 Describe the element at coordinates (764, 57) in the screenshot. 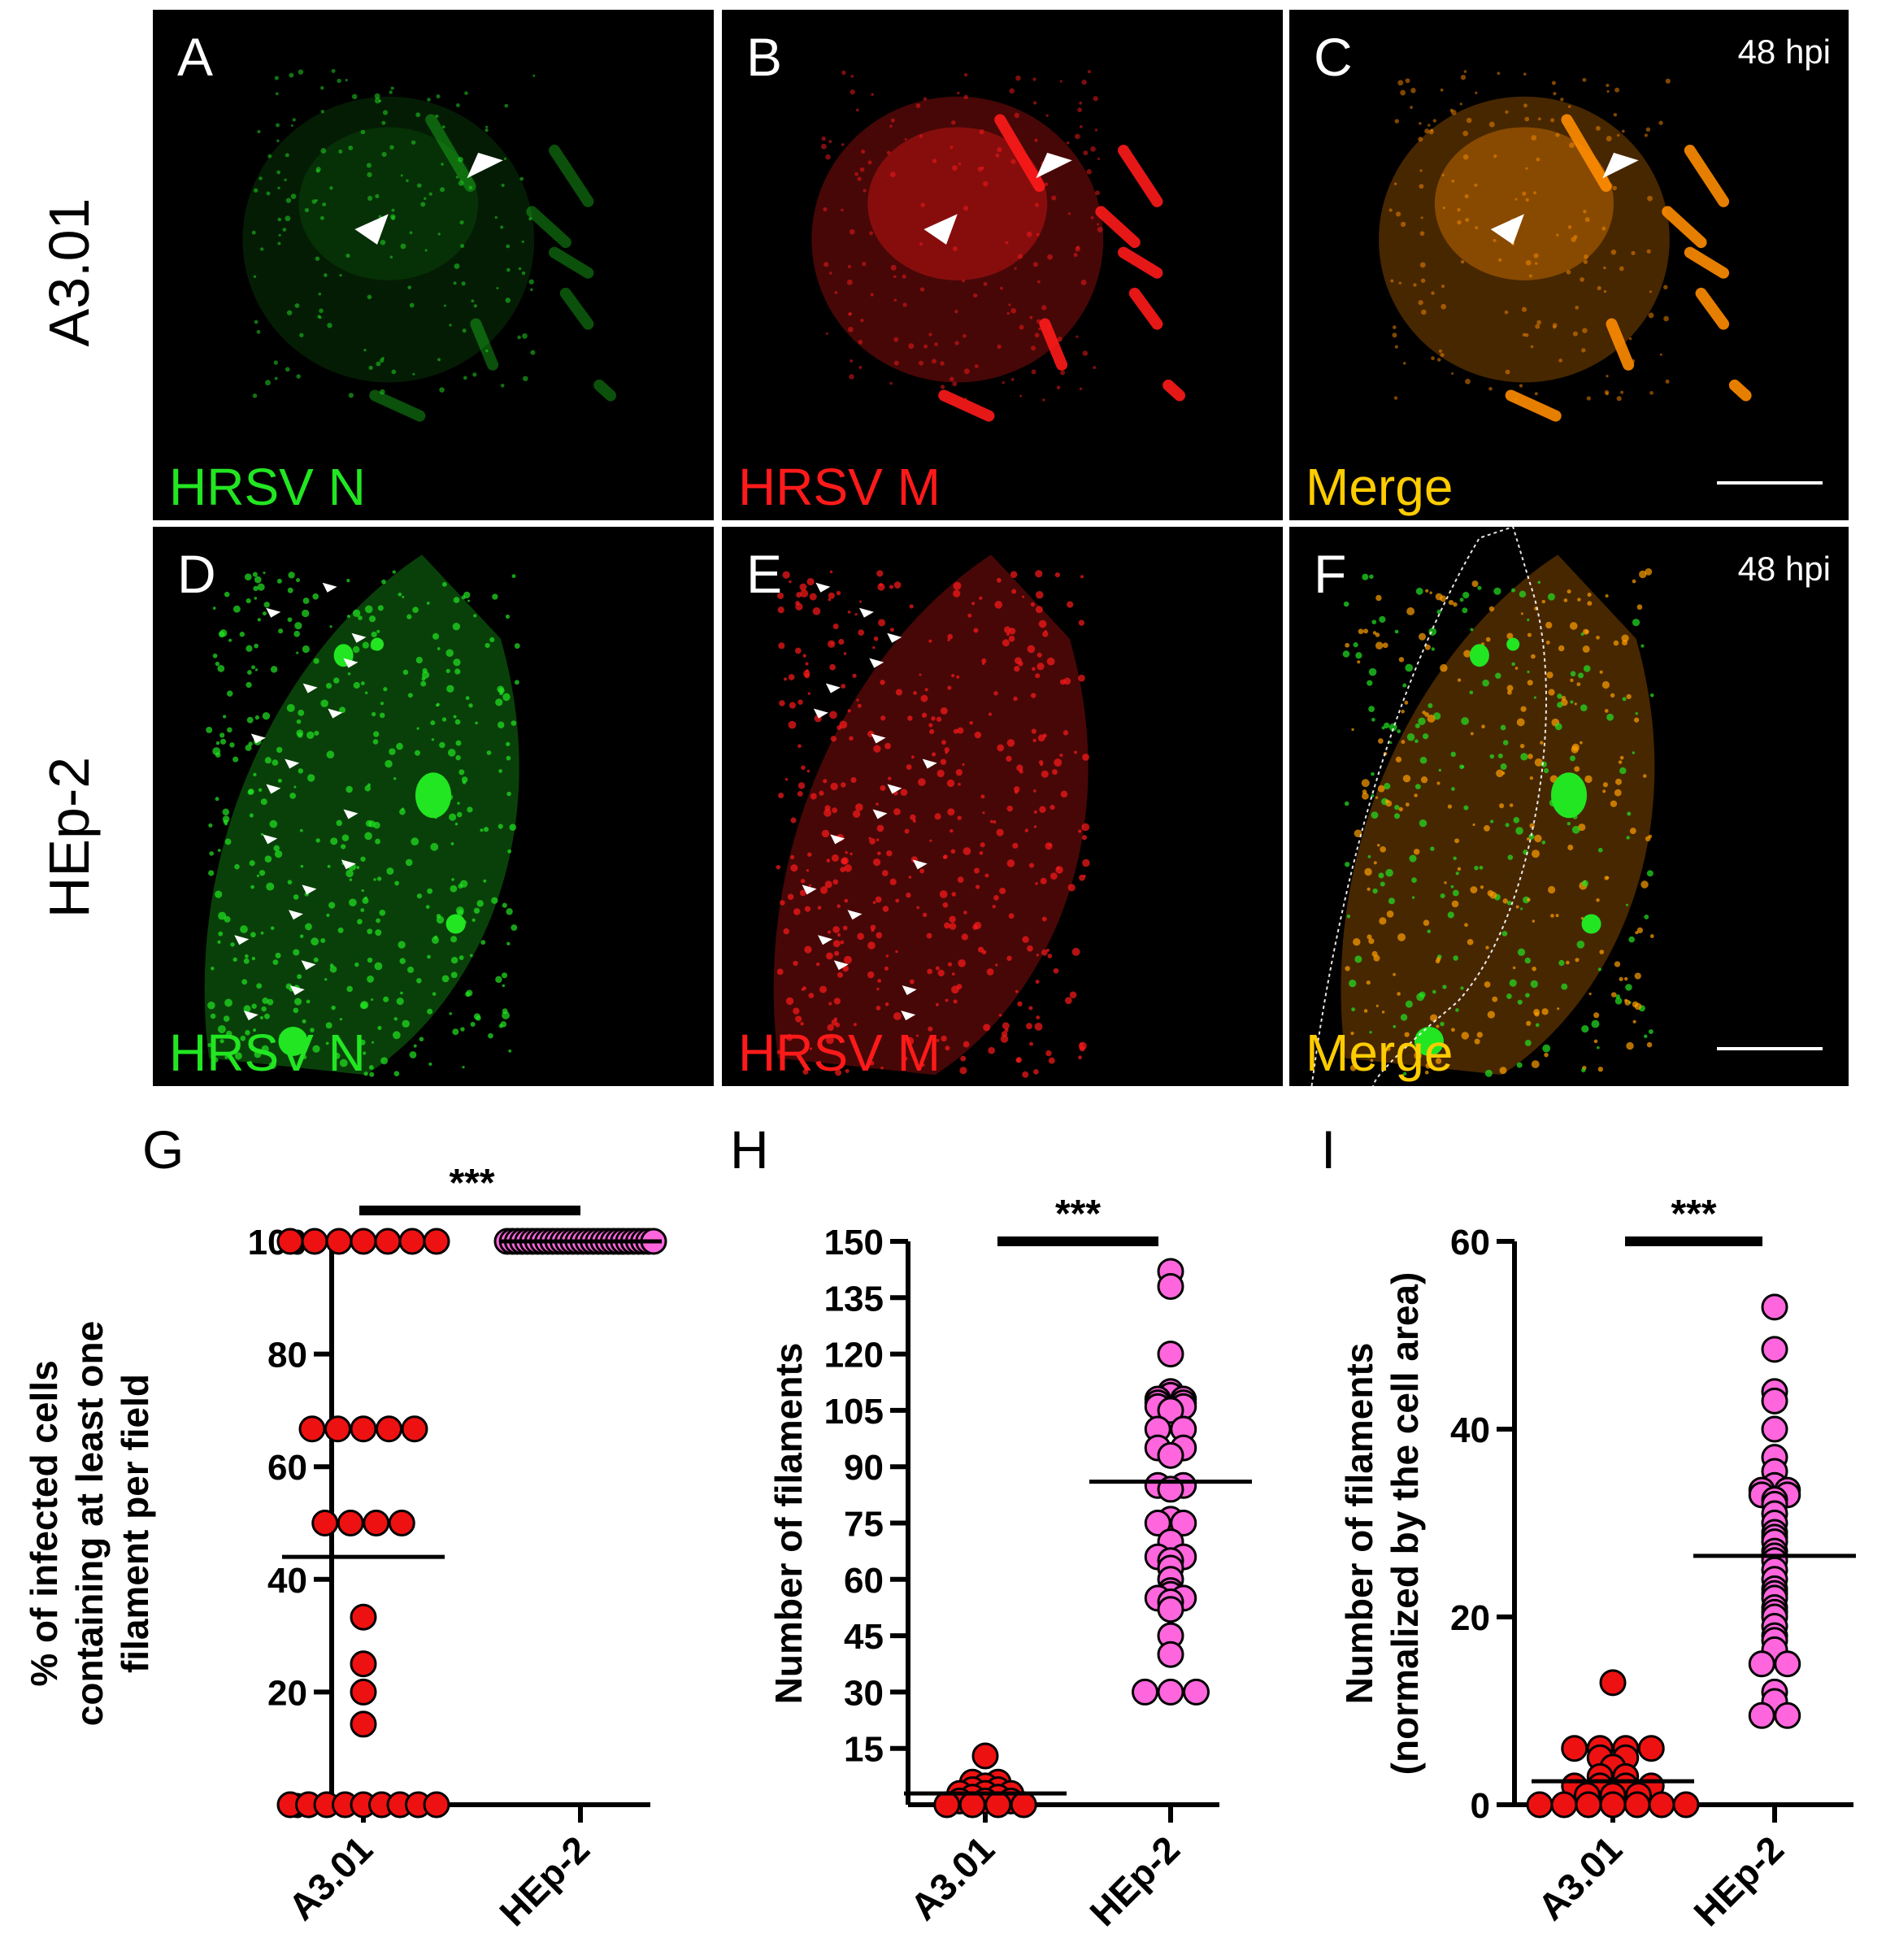

I see `panel-letter: B` at that location.